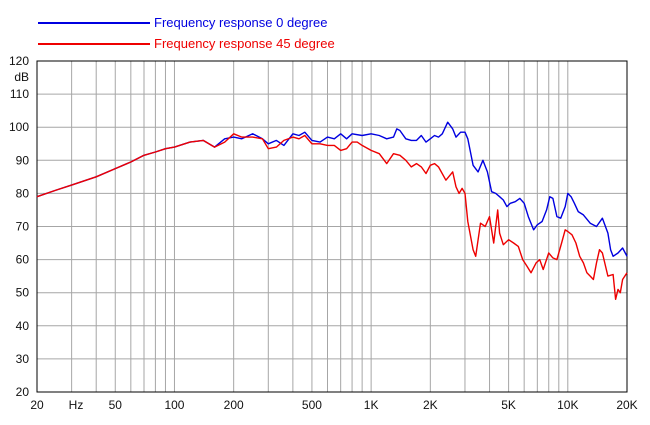 Image resolution: width=650 pixels, height=425 pixels. Describe the element at coordinates (244, 43) in the screenshot. I see `legend-label-45deg: Frequency response 45 degree` at that location.